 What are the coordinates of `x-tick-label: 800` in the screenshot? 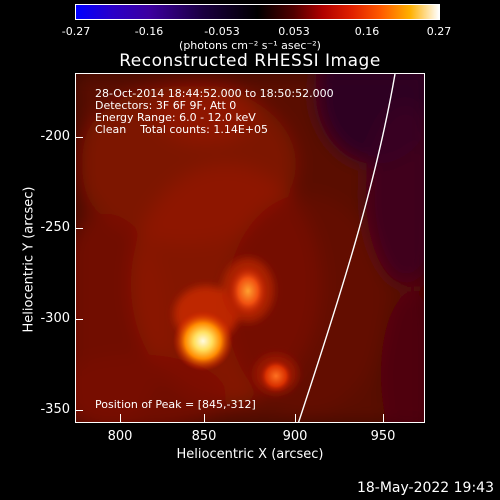 It's located at (120, 436).